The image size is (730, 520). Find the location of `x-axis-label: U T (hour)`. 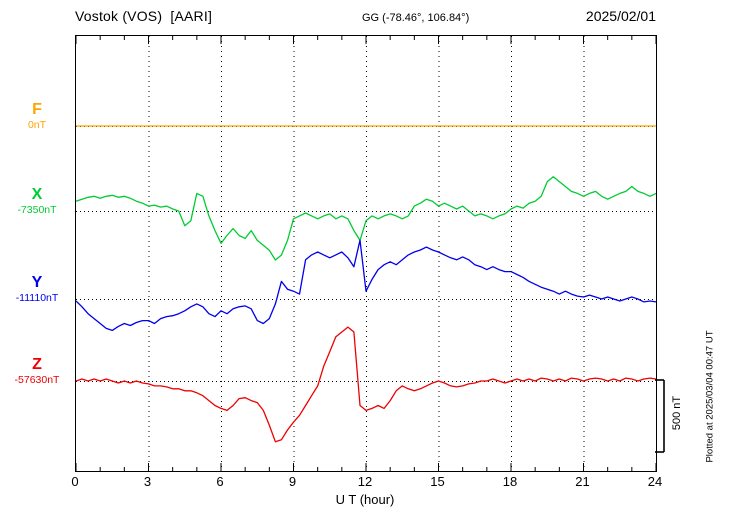

x-axis-label: U T (hour) is located at coordinates (365, 499).